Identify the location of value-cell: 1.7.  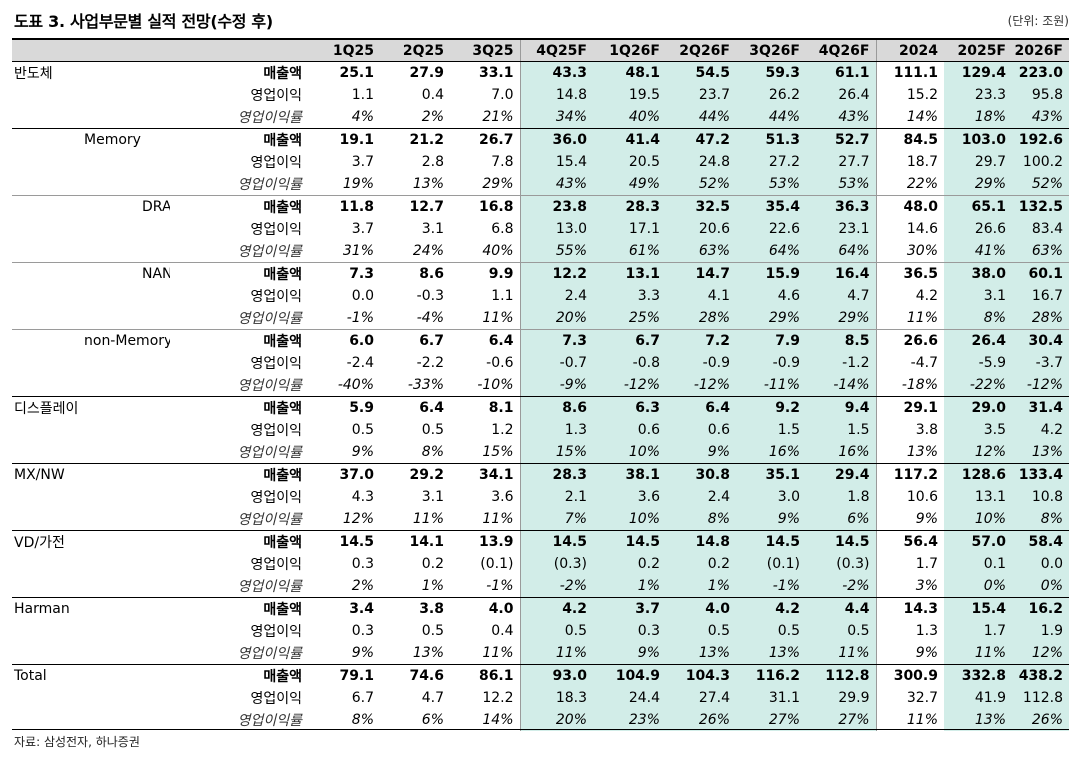
(978, 631).